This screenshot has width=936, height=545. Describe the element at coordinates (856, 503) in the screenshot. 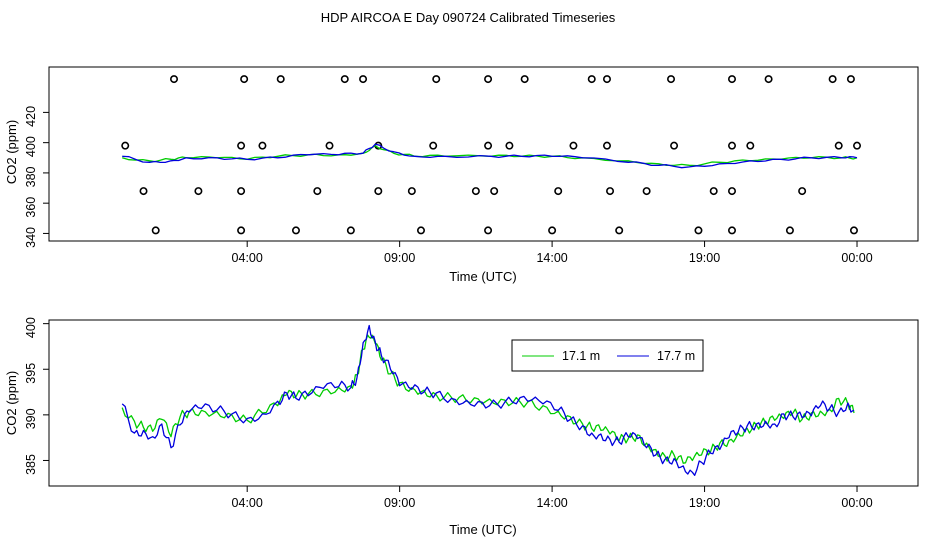

I see `bottom-x-tick-label: 00:00` at that location.